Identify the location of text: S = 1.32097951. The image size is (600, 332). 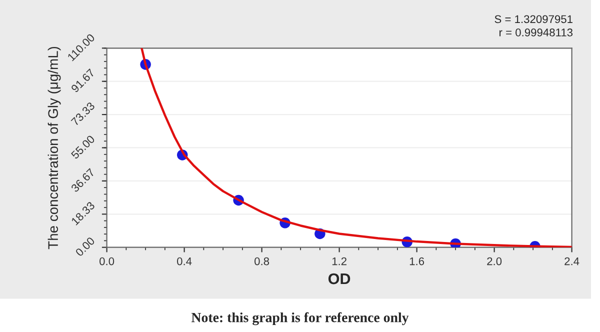
(533, 19).